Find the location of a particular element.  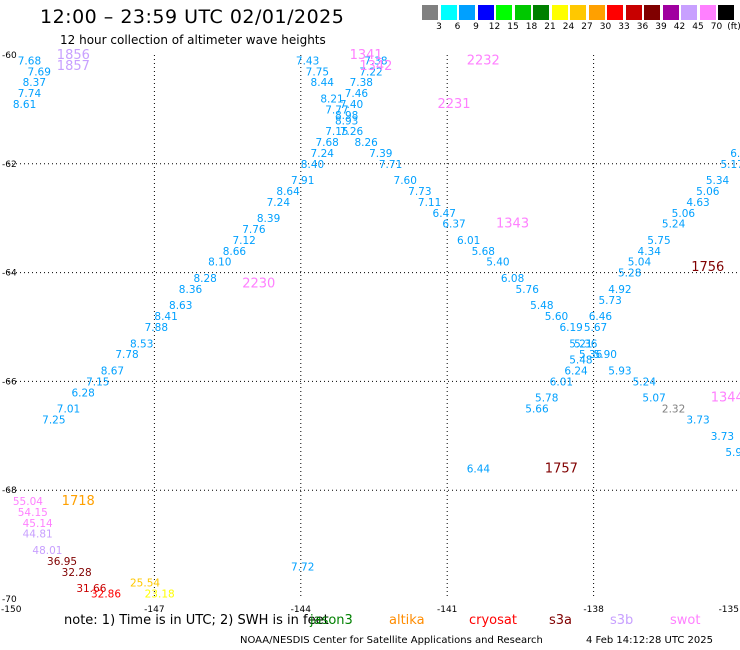

wave-height-point: 7.78 is located at coordinates (126, 355).